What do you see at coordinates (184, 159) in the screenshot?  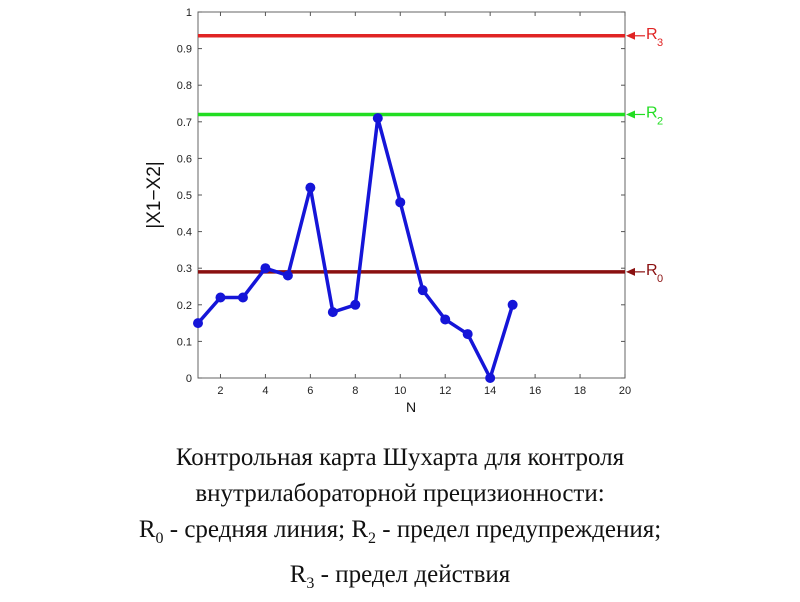 I see `y-tick-label: 0.6` at bounding box center [184, 159].